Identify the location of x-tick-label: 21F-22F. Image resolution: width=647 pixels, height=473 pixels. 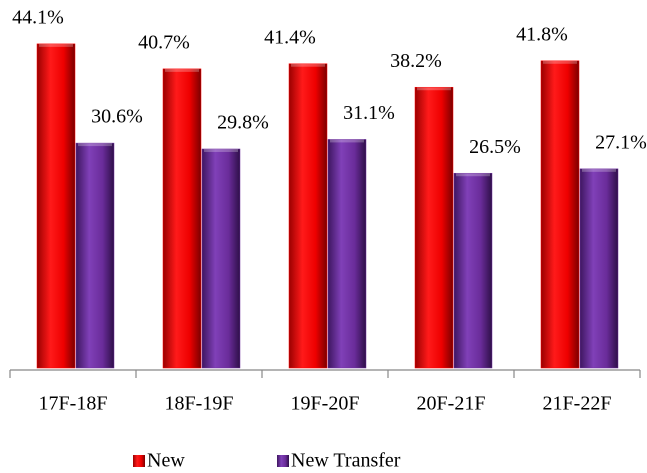
(577, 404).